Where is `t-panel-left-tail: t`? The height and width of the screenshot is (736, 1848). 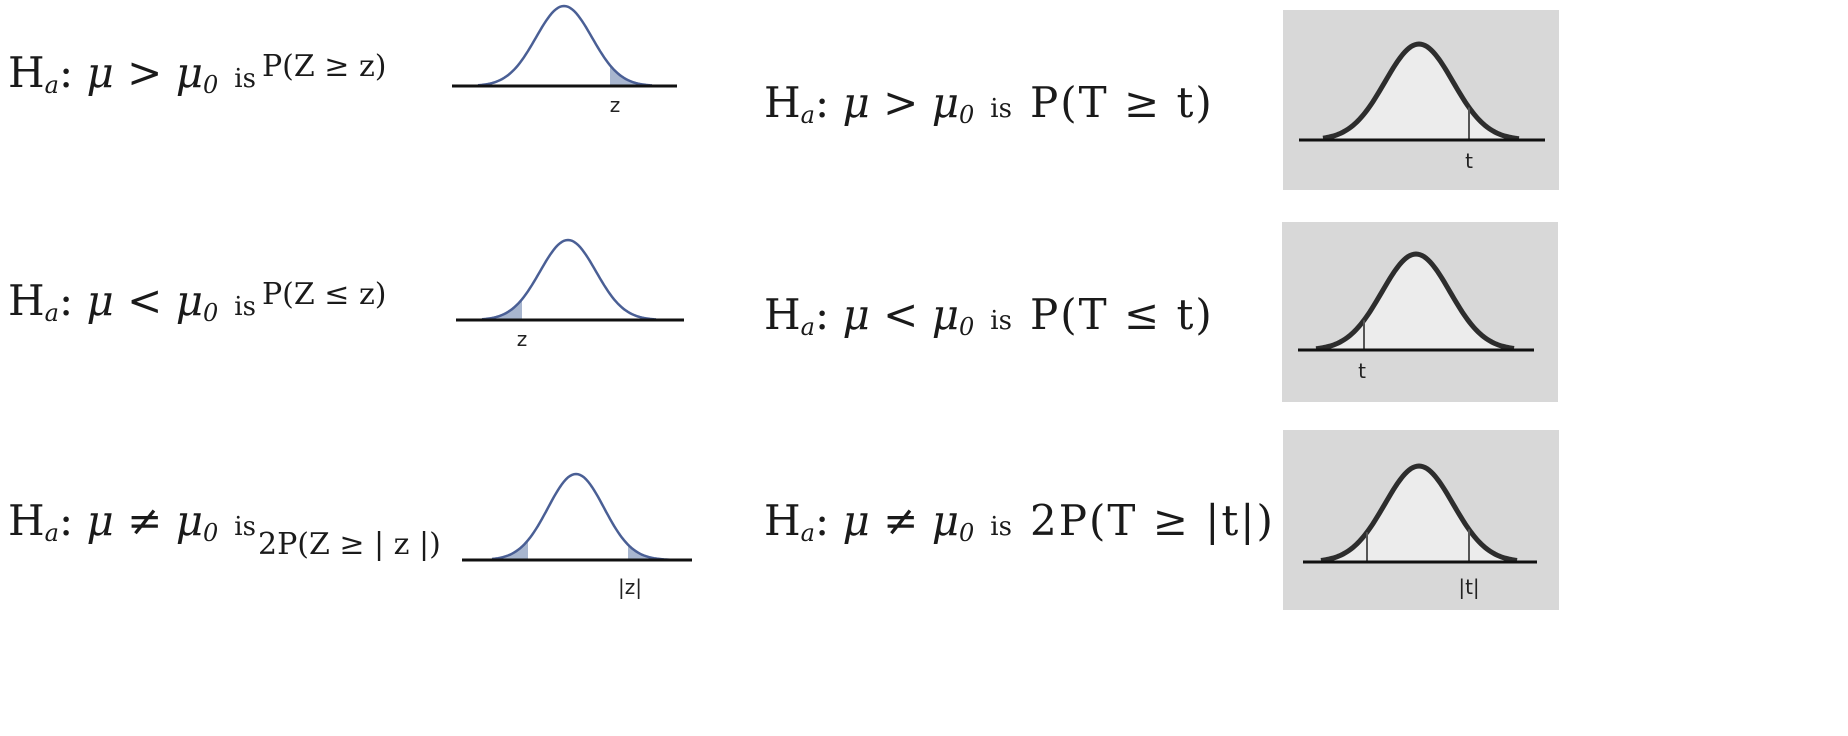 t-panel-left-tail: t is located at coordinates (1420, 312).